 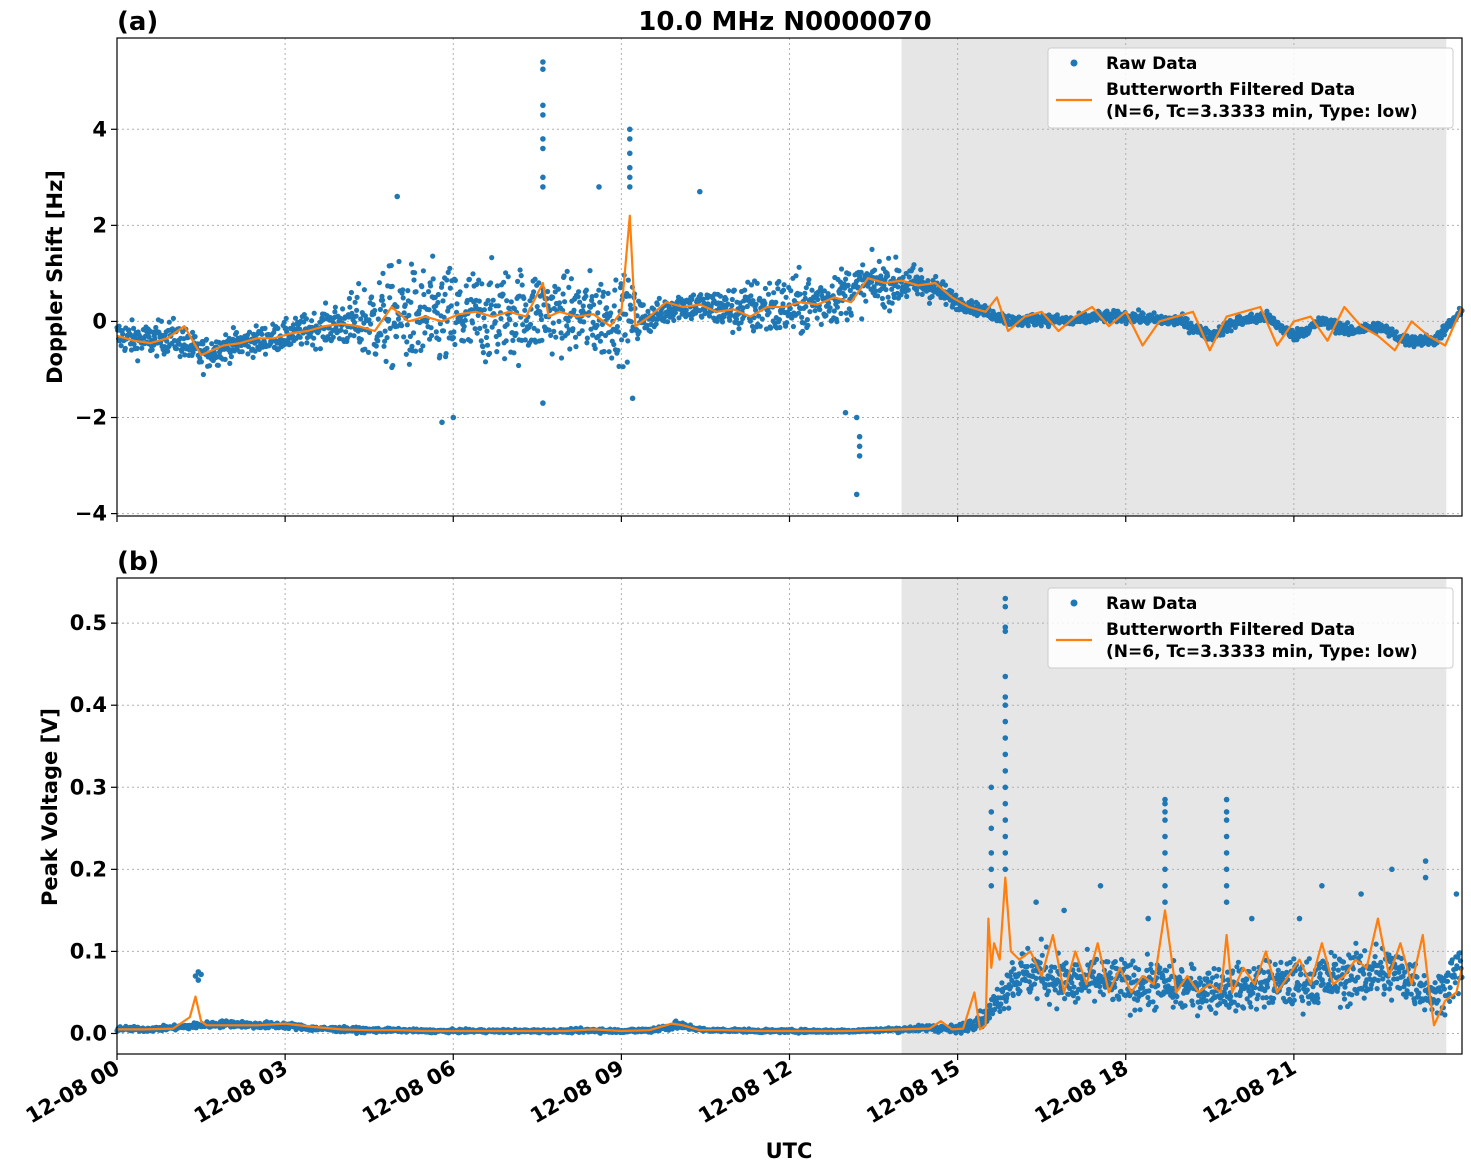 I want to click on legend-filtered-label: Butterworth Filtered Data, so click(x=1230, y=90).